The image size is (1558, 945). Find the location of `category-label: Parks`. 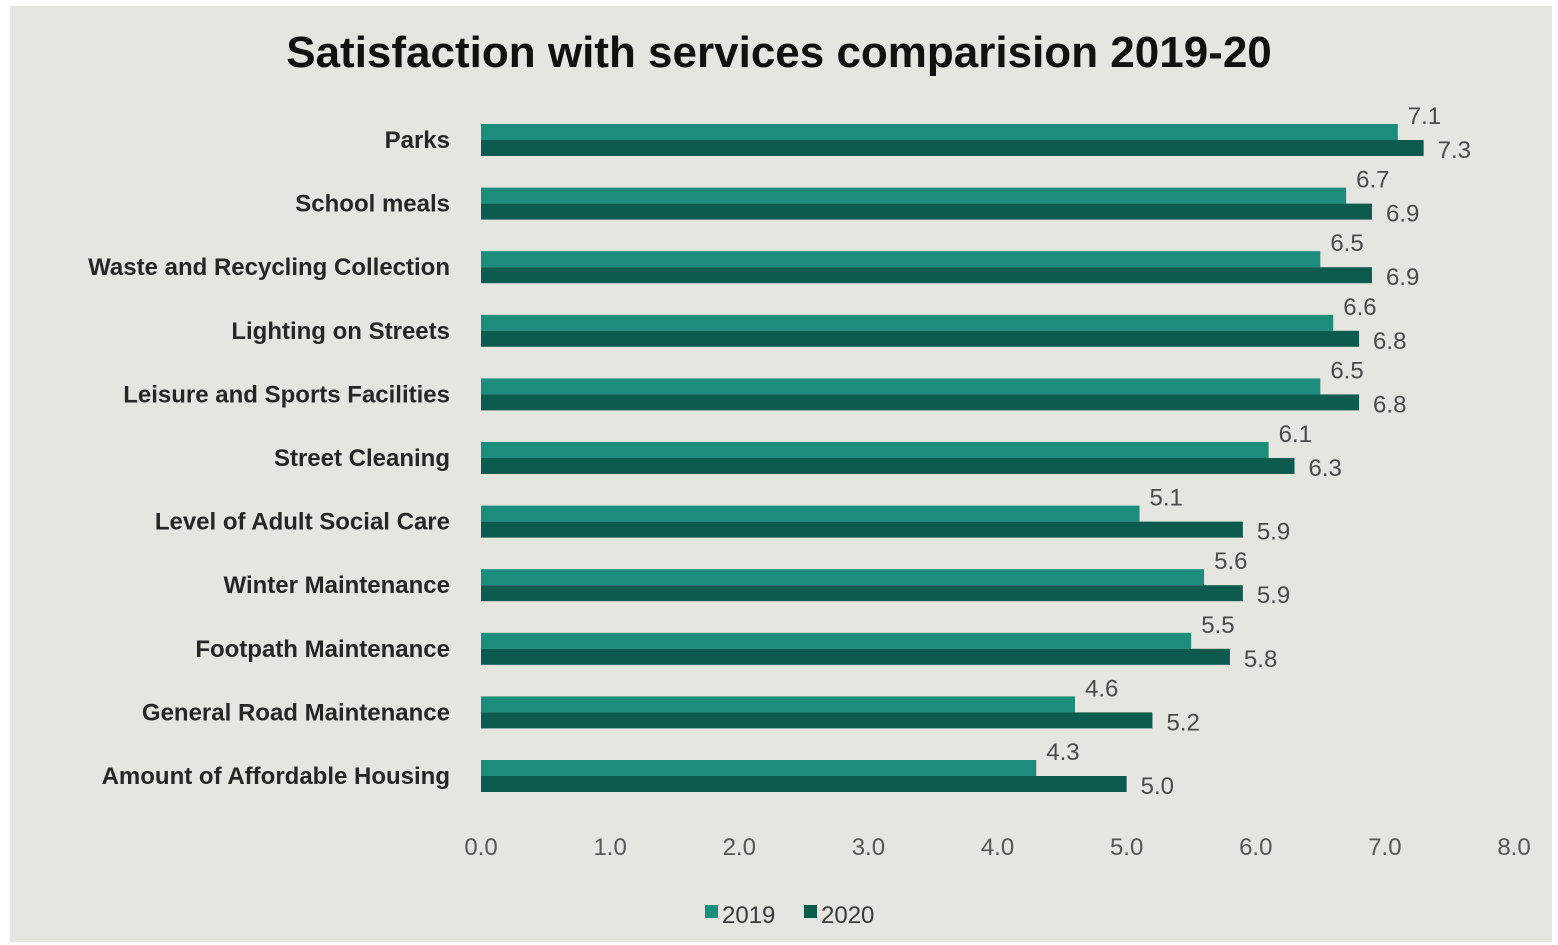

category-label: Parks is located at coordinates (417, 140).